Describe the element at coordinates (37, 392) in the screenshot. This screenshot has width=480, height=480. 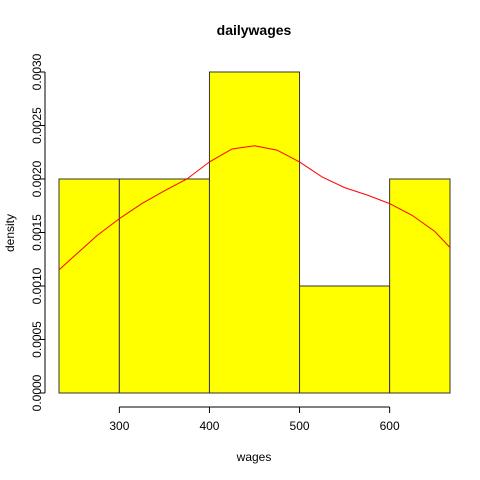
I see `y-tick-label: 0.0000` at that location.